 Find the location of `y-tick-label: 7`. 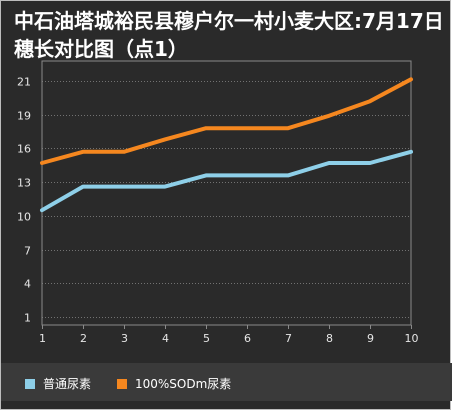

y-tick-label: 7 is located at coordinates (27, 251).